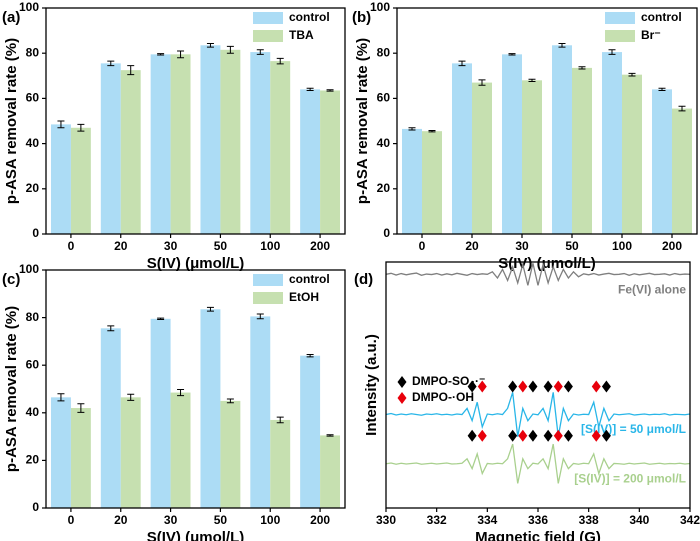 Image resolution: width=700 pixels, height=541 pixels. I want to click on x-tick-label: 30, so click(522, 246).